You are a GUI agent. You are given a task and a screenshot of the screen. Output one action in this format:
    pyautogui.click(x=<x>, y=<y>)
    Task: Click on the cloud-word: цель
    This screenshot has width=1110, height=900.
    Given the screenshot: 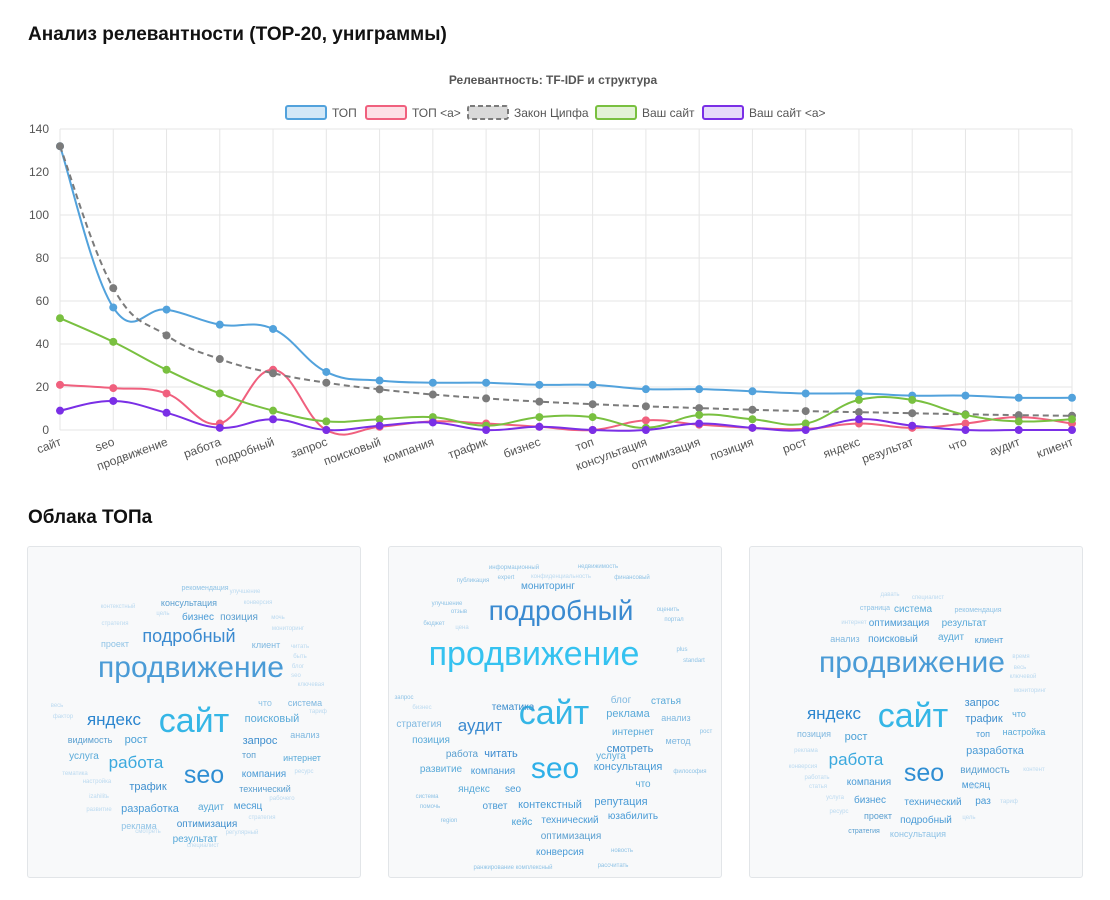 What is the action you would take?
    pyautogui.click(x=968, y=818)
    